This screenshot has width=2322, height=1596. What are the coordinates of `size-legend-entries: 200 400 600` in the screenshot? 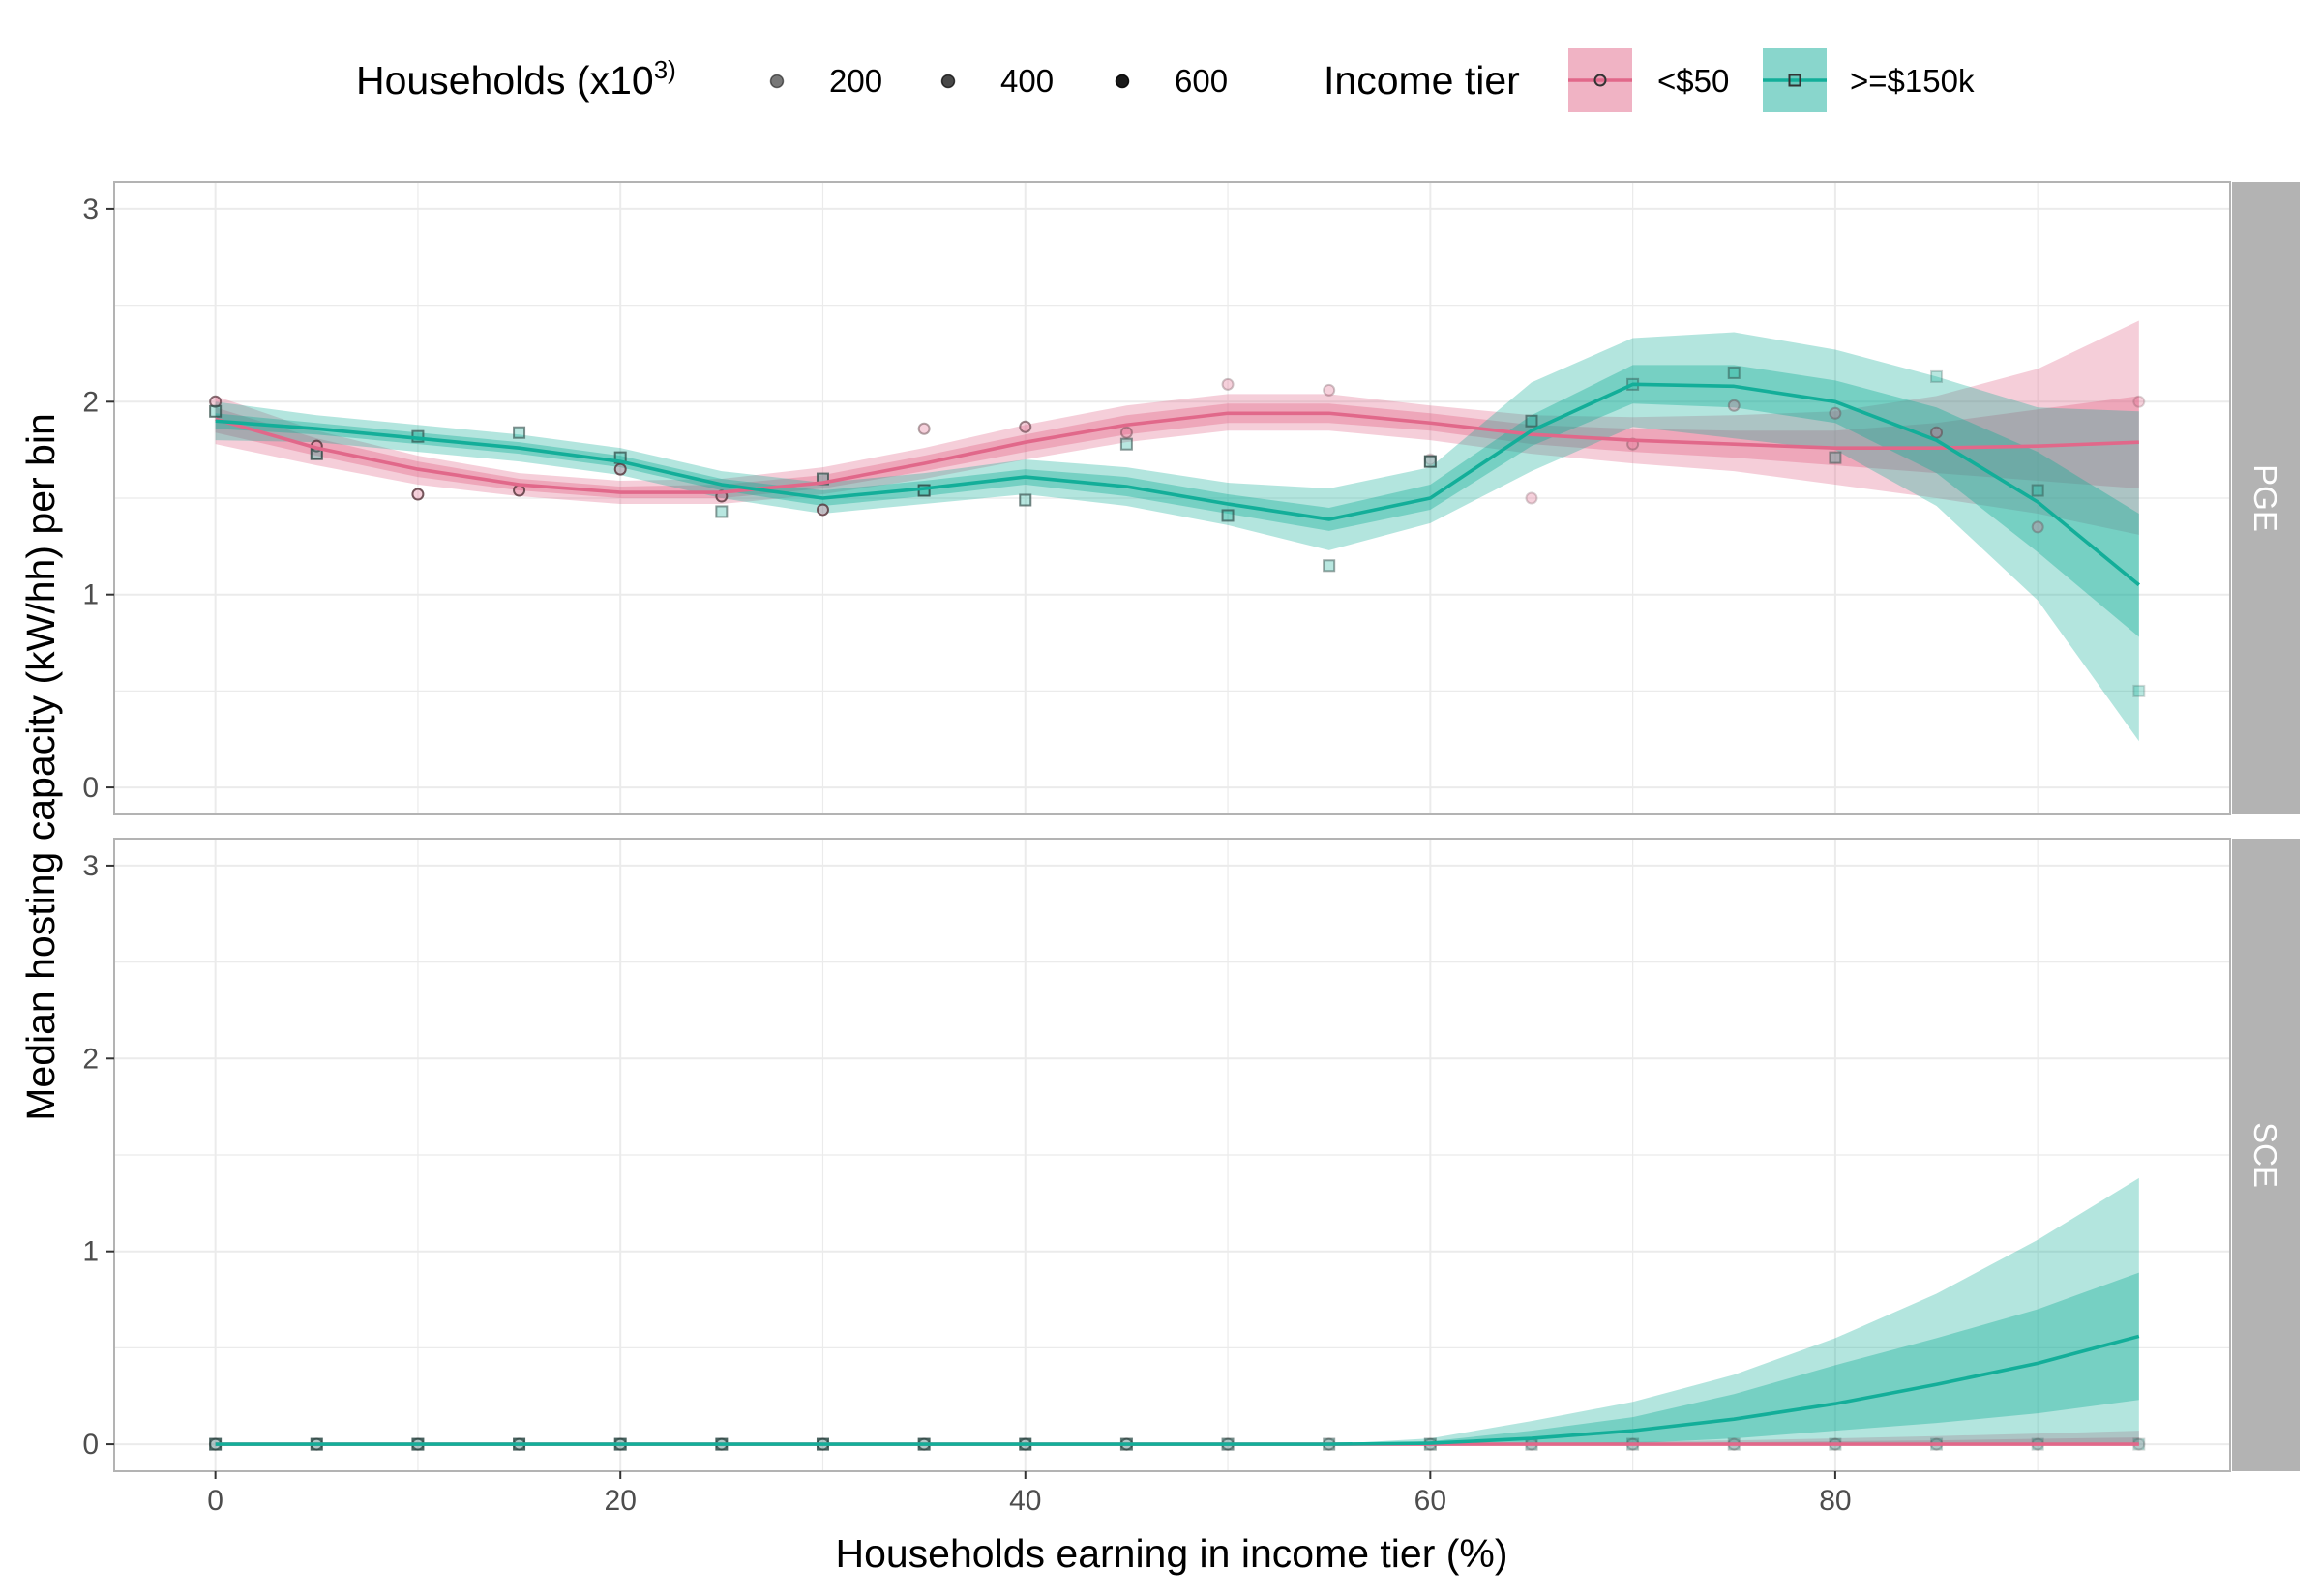 It's located at (998, 81).